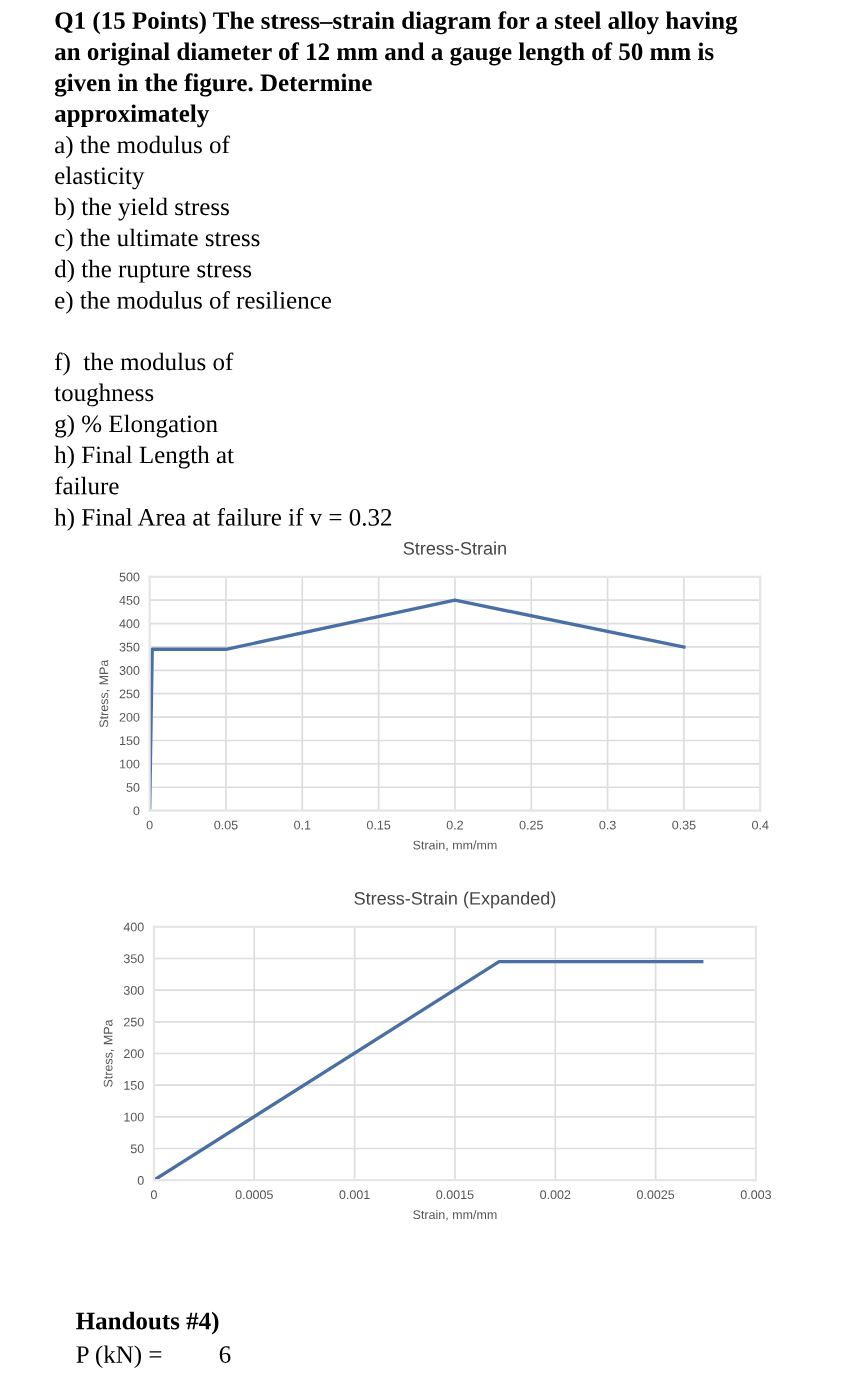 The height and width of the screenshot is (1400, 860). I want to click on text: a) the modulus of, so click(142, 147).